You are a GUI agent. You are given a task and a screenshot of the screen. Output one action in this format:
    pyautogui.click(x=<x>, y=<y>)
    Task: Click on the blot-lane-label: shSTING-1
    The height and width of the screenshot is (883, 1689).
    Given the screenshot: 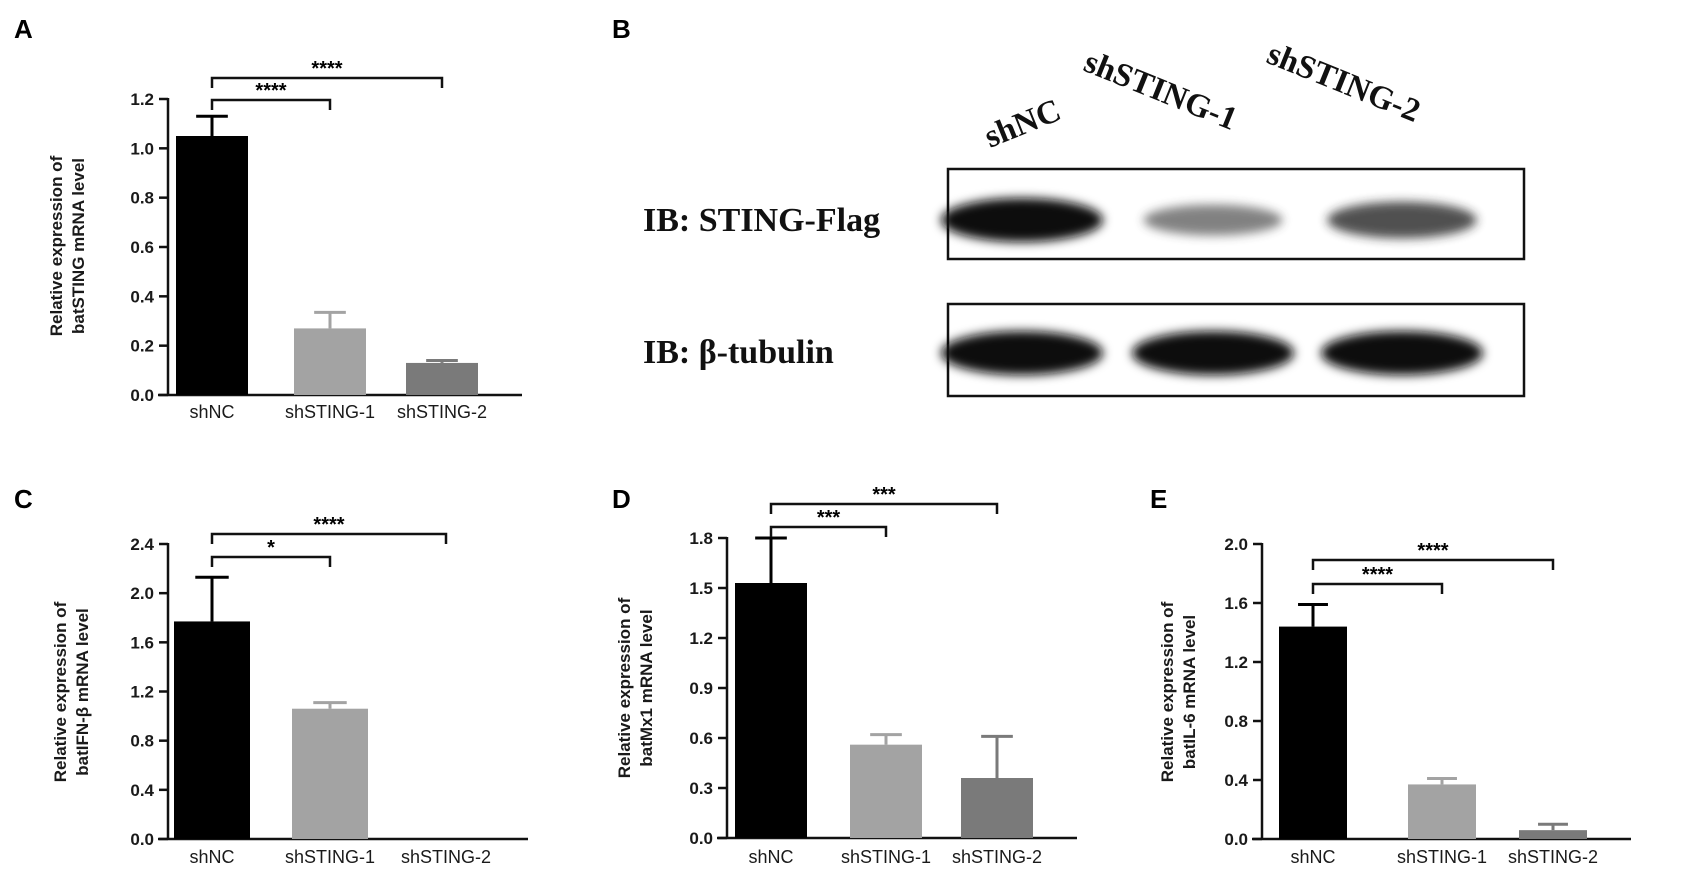 What is the action you would take?
    pyautogui.click(x=1160, y=91)
    